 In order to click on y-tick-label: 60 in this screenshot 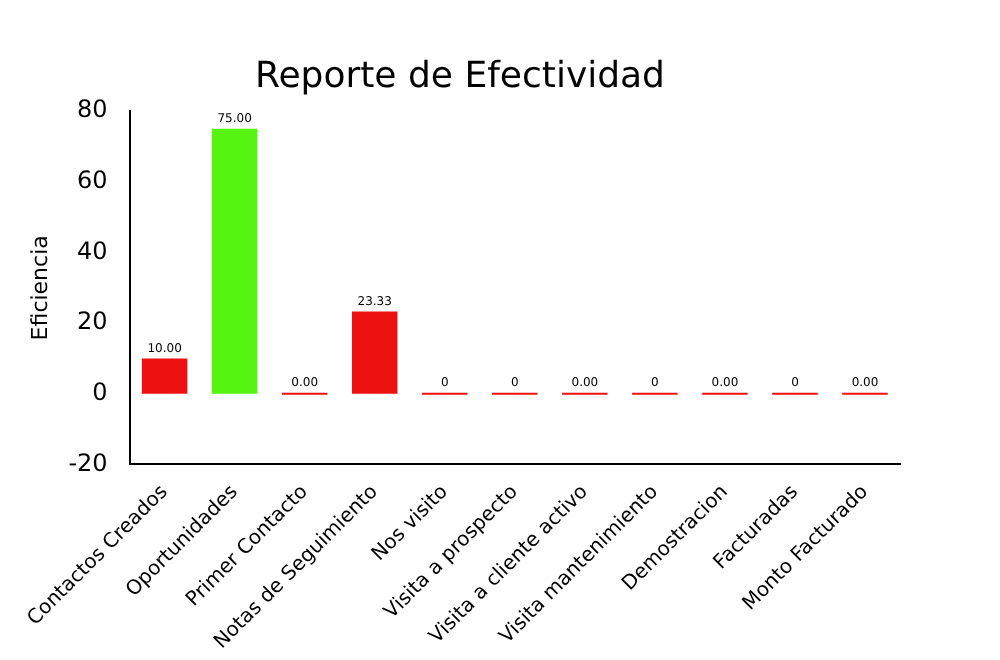, I will do `click(92, 180)`.